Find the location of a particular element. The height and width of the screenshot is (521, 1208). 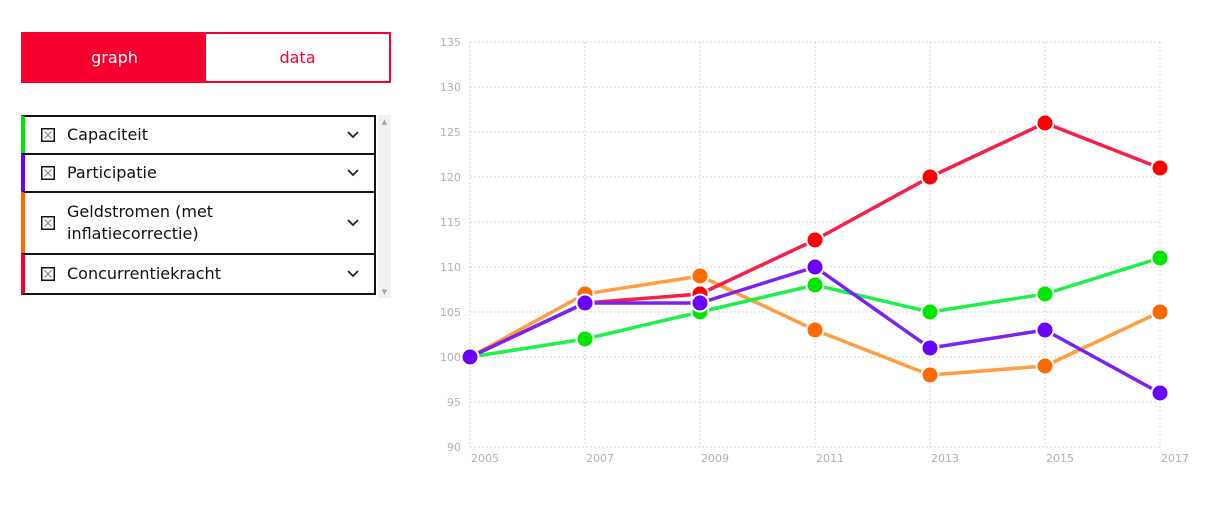

y-tick-label: 115 is located at coordinates (450, 222).